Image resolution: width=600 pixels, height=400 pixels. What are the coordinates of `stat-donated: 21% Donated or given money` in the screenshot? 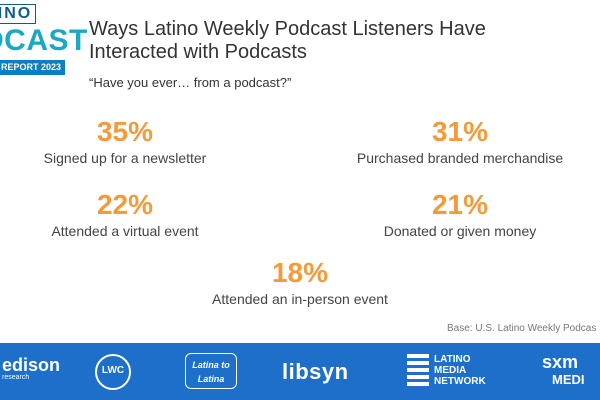 It's located at (460, 215).